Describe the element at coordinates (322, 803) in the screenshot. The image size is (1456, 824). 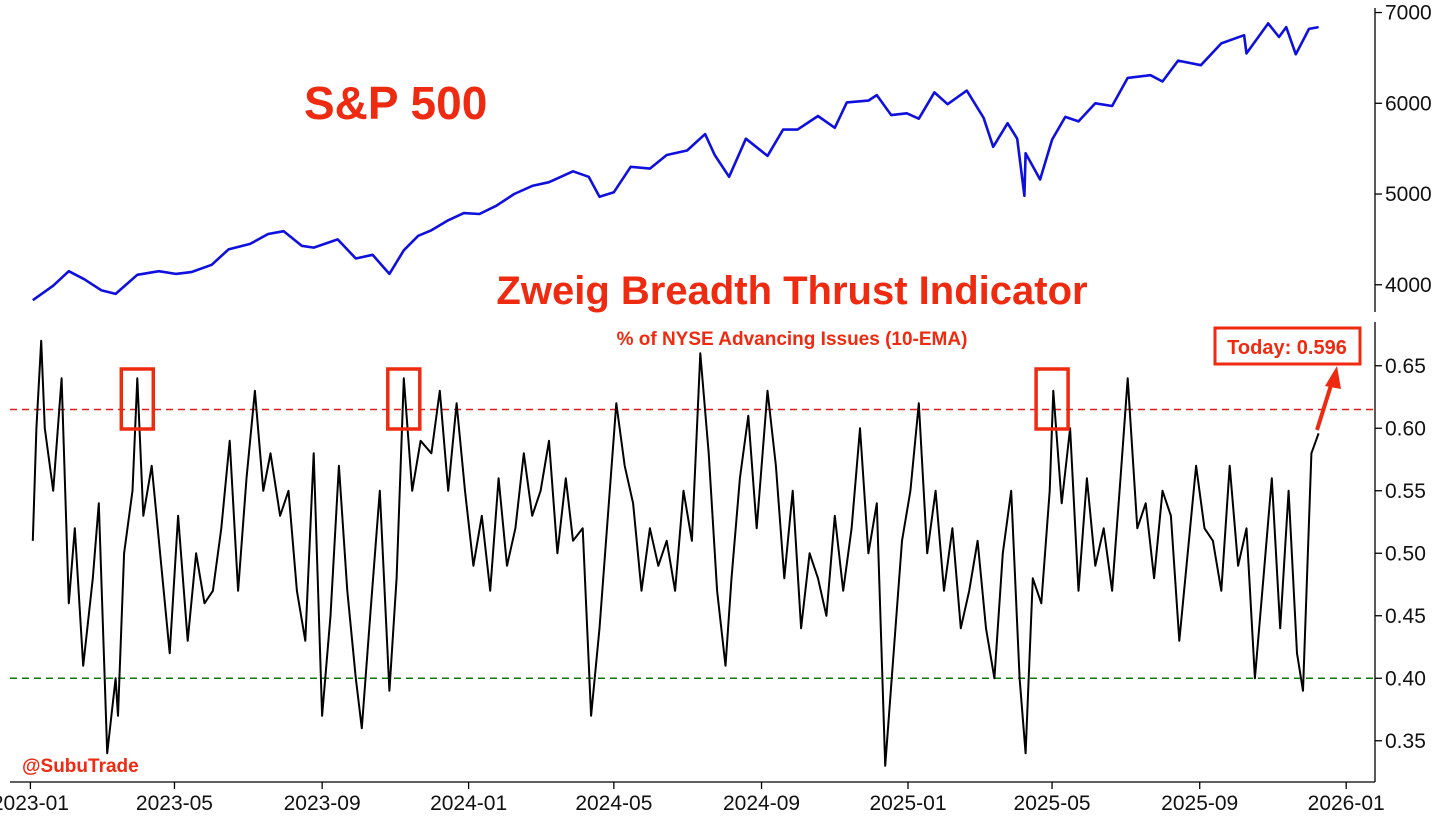
I see `x-tick-label: 2023-09` at that location.